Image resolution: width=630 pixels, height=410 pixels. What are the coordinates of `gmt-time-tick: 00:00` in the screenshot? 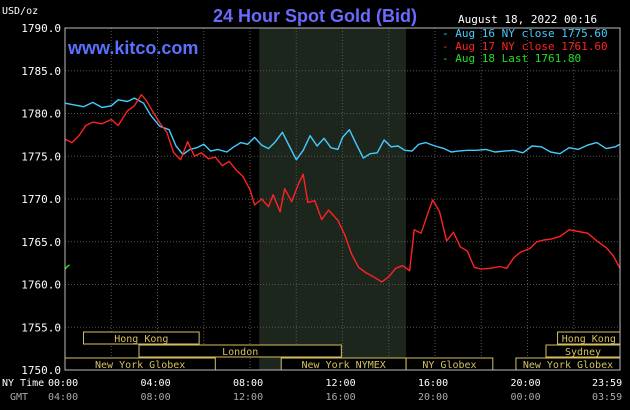 It's located at (525, 397).